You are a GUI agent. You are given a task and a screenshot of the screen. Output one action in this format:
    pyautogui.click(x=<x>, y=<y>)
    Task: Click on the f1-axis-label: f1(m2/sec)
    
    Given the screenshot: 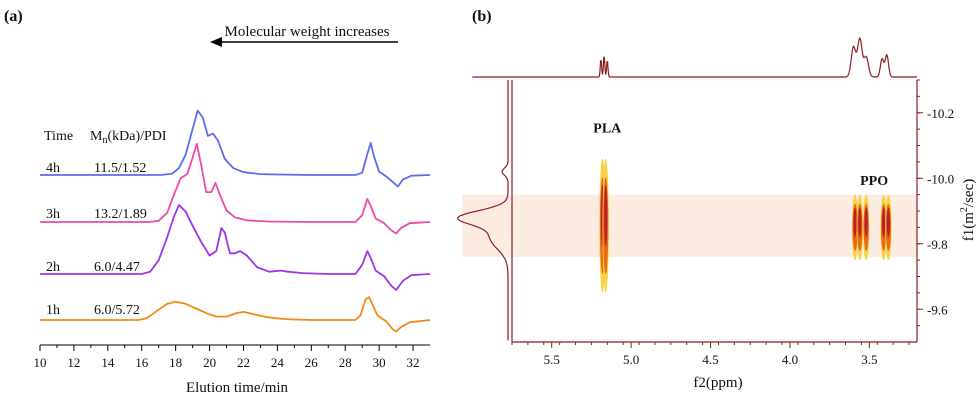 What is the action you would take?
    pyautogui.click(x=968, y=210)
    